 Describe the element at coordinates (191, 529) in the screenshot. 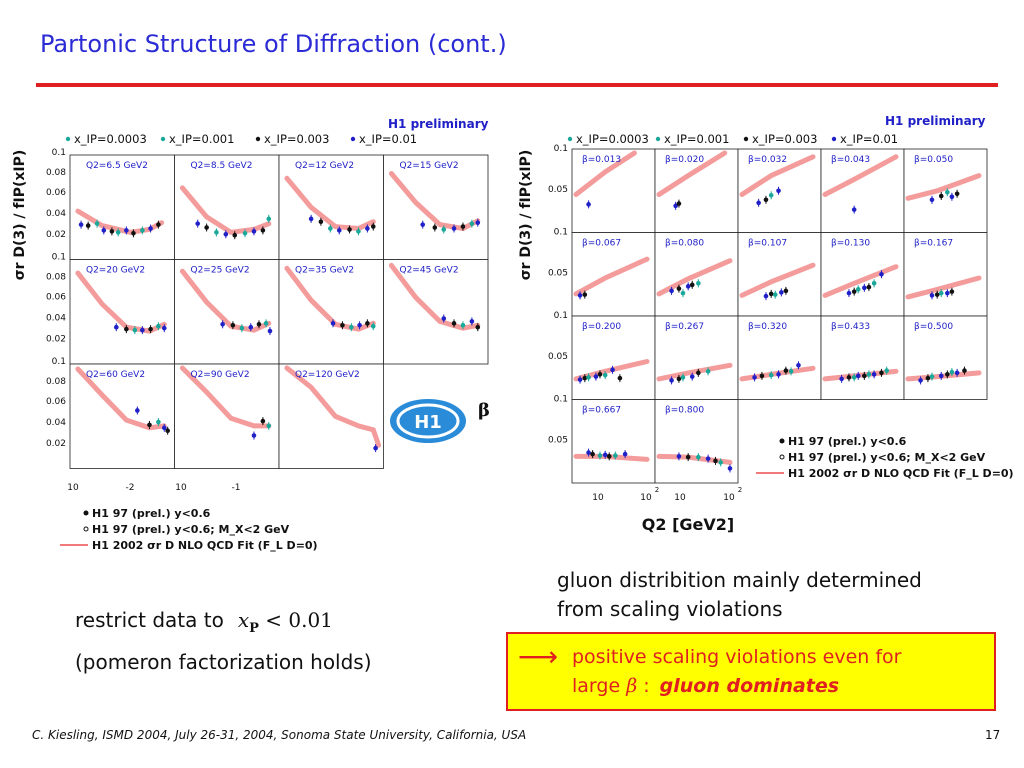

I see `legend-bottom-entry: H1 97 (prel.) y<0.6; M_X<2 GeV` at that location.